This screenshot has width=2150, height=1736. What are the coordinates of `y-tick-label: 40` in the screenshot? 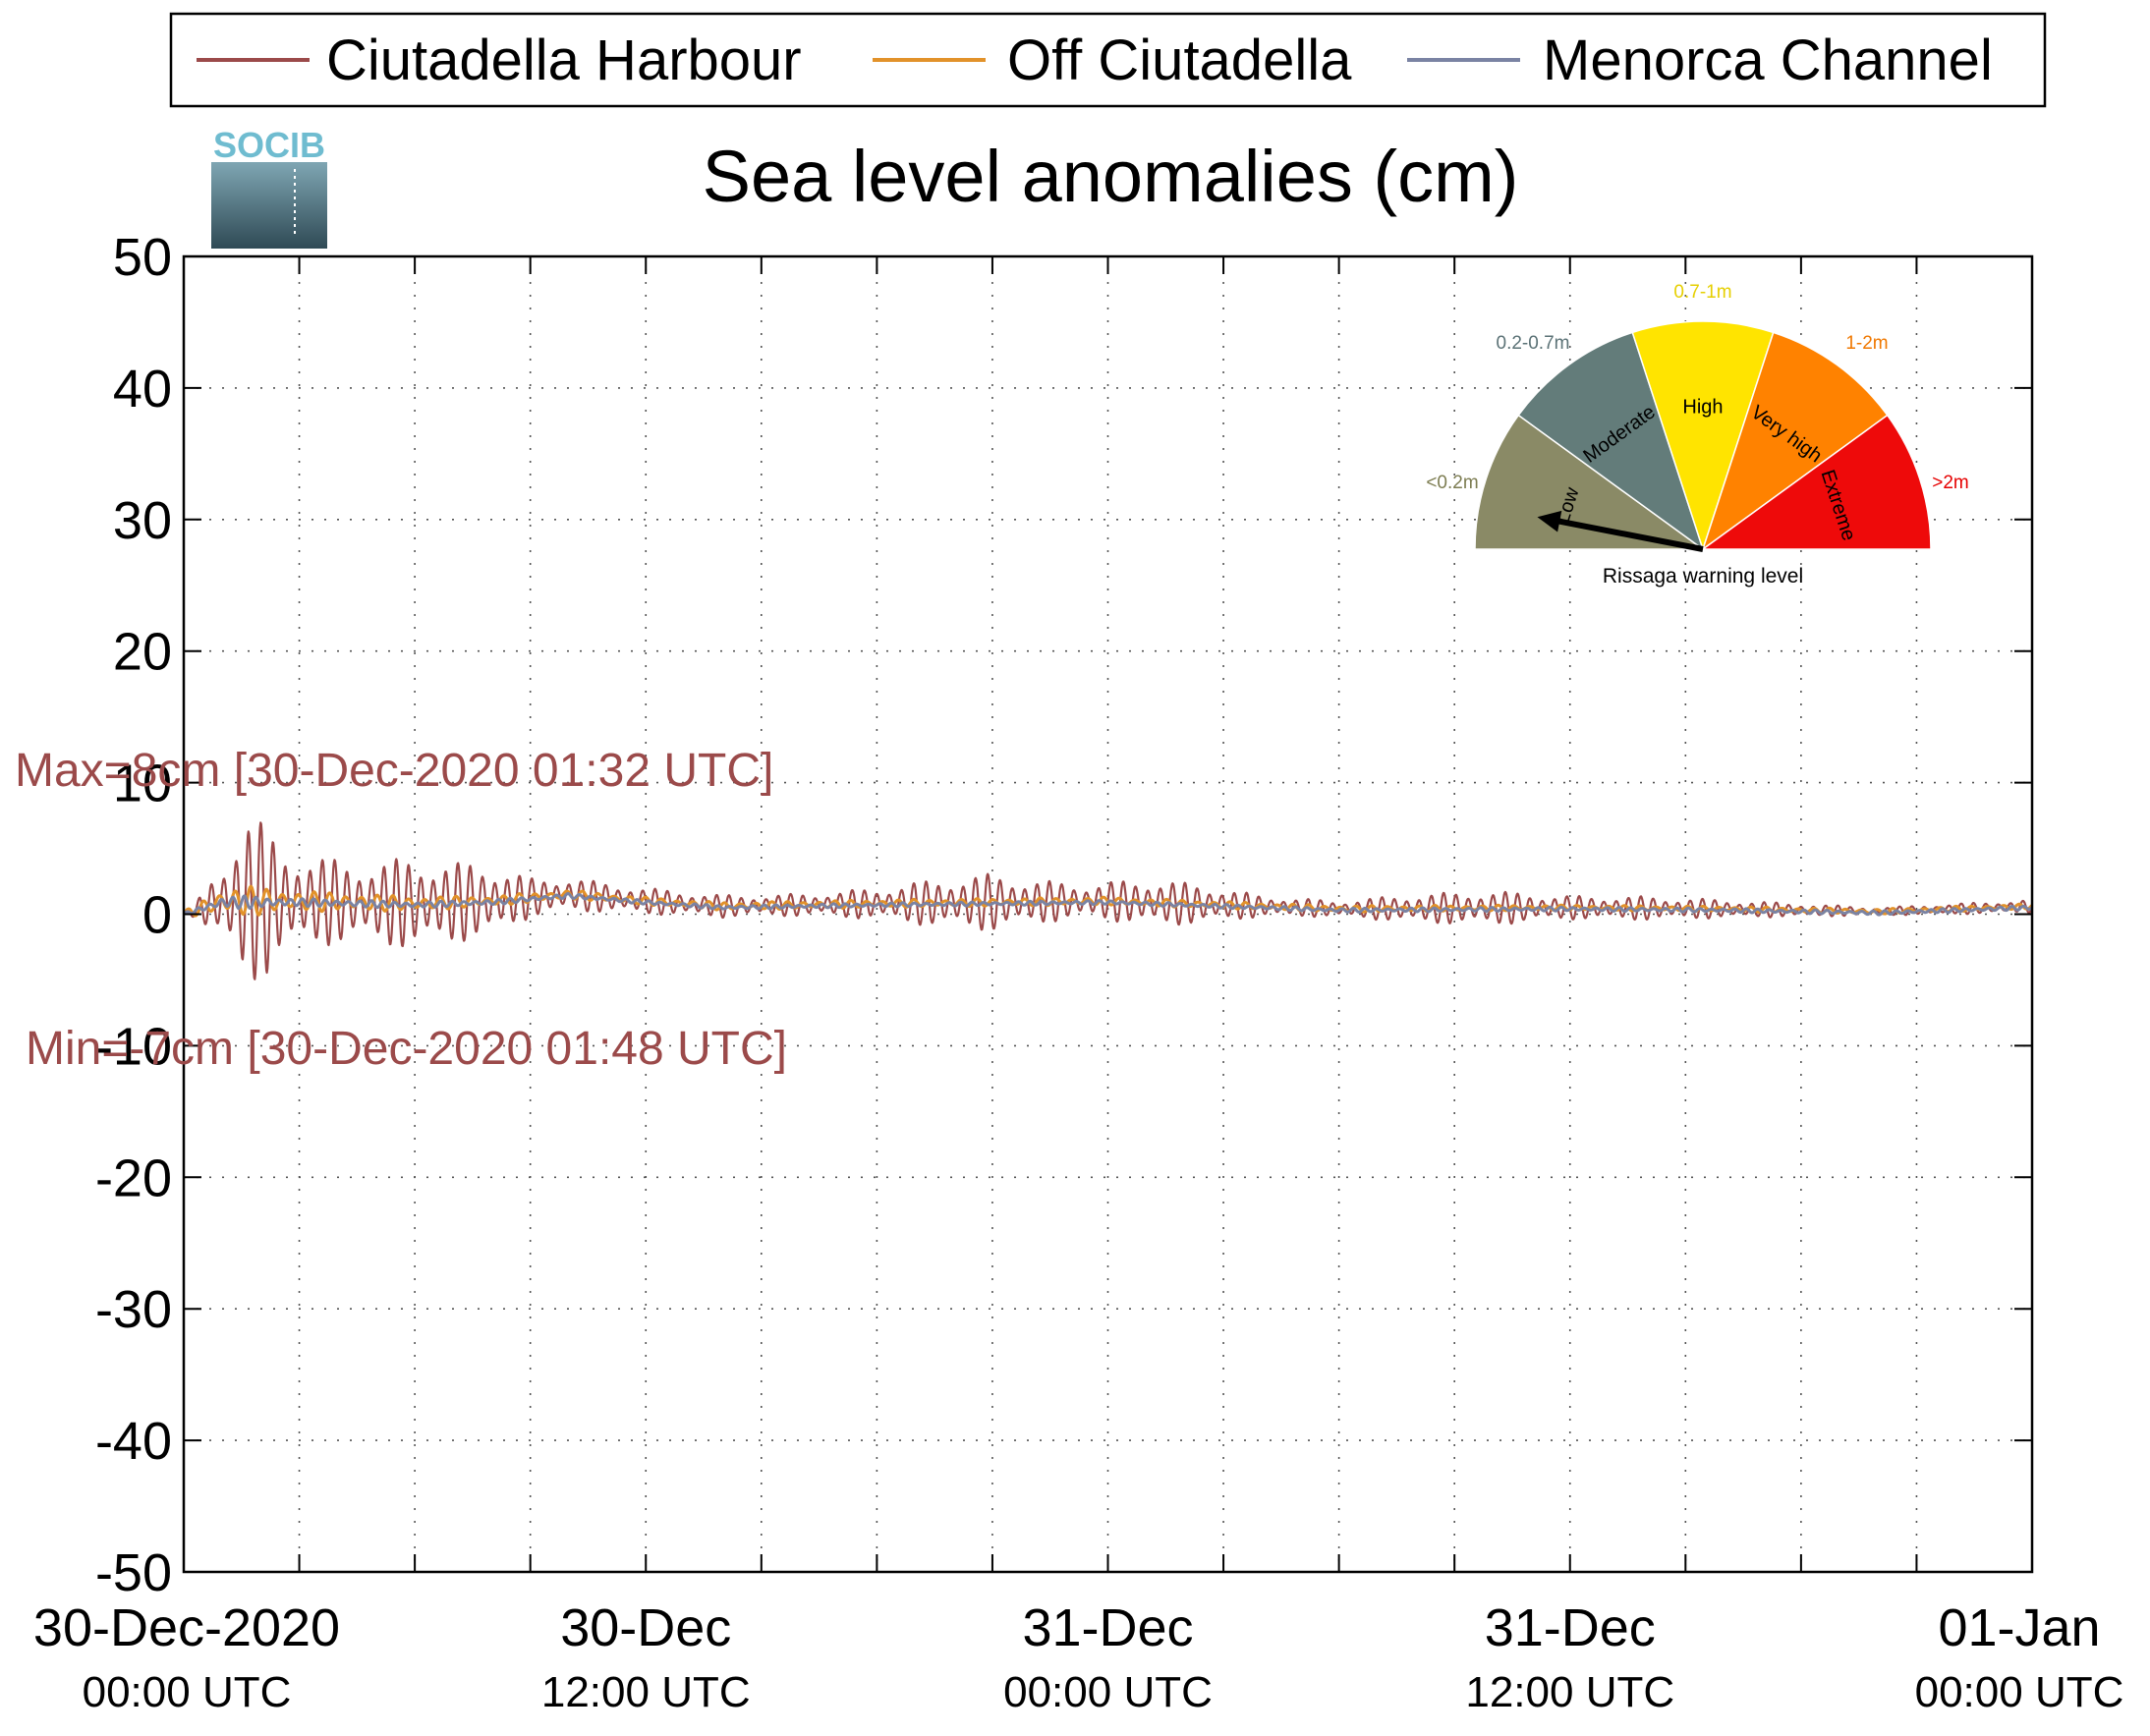 It's located at (142, 389).